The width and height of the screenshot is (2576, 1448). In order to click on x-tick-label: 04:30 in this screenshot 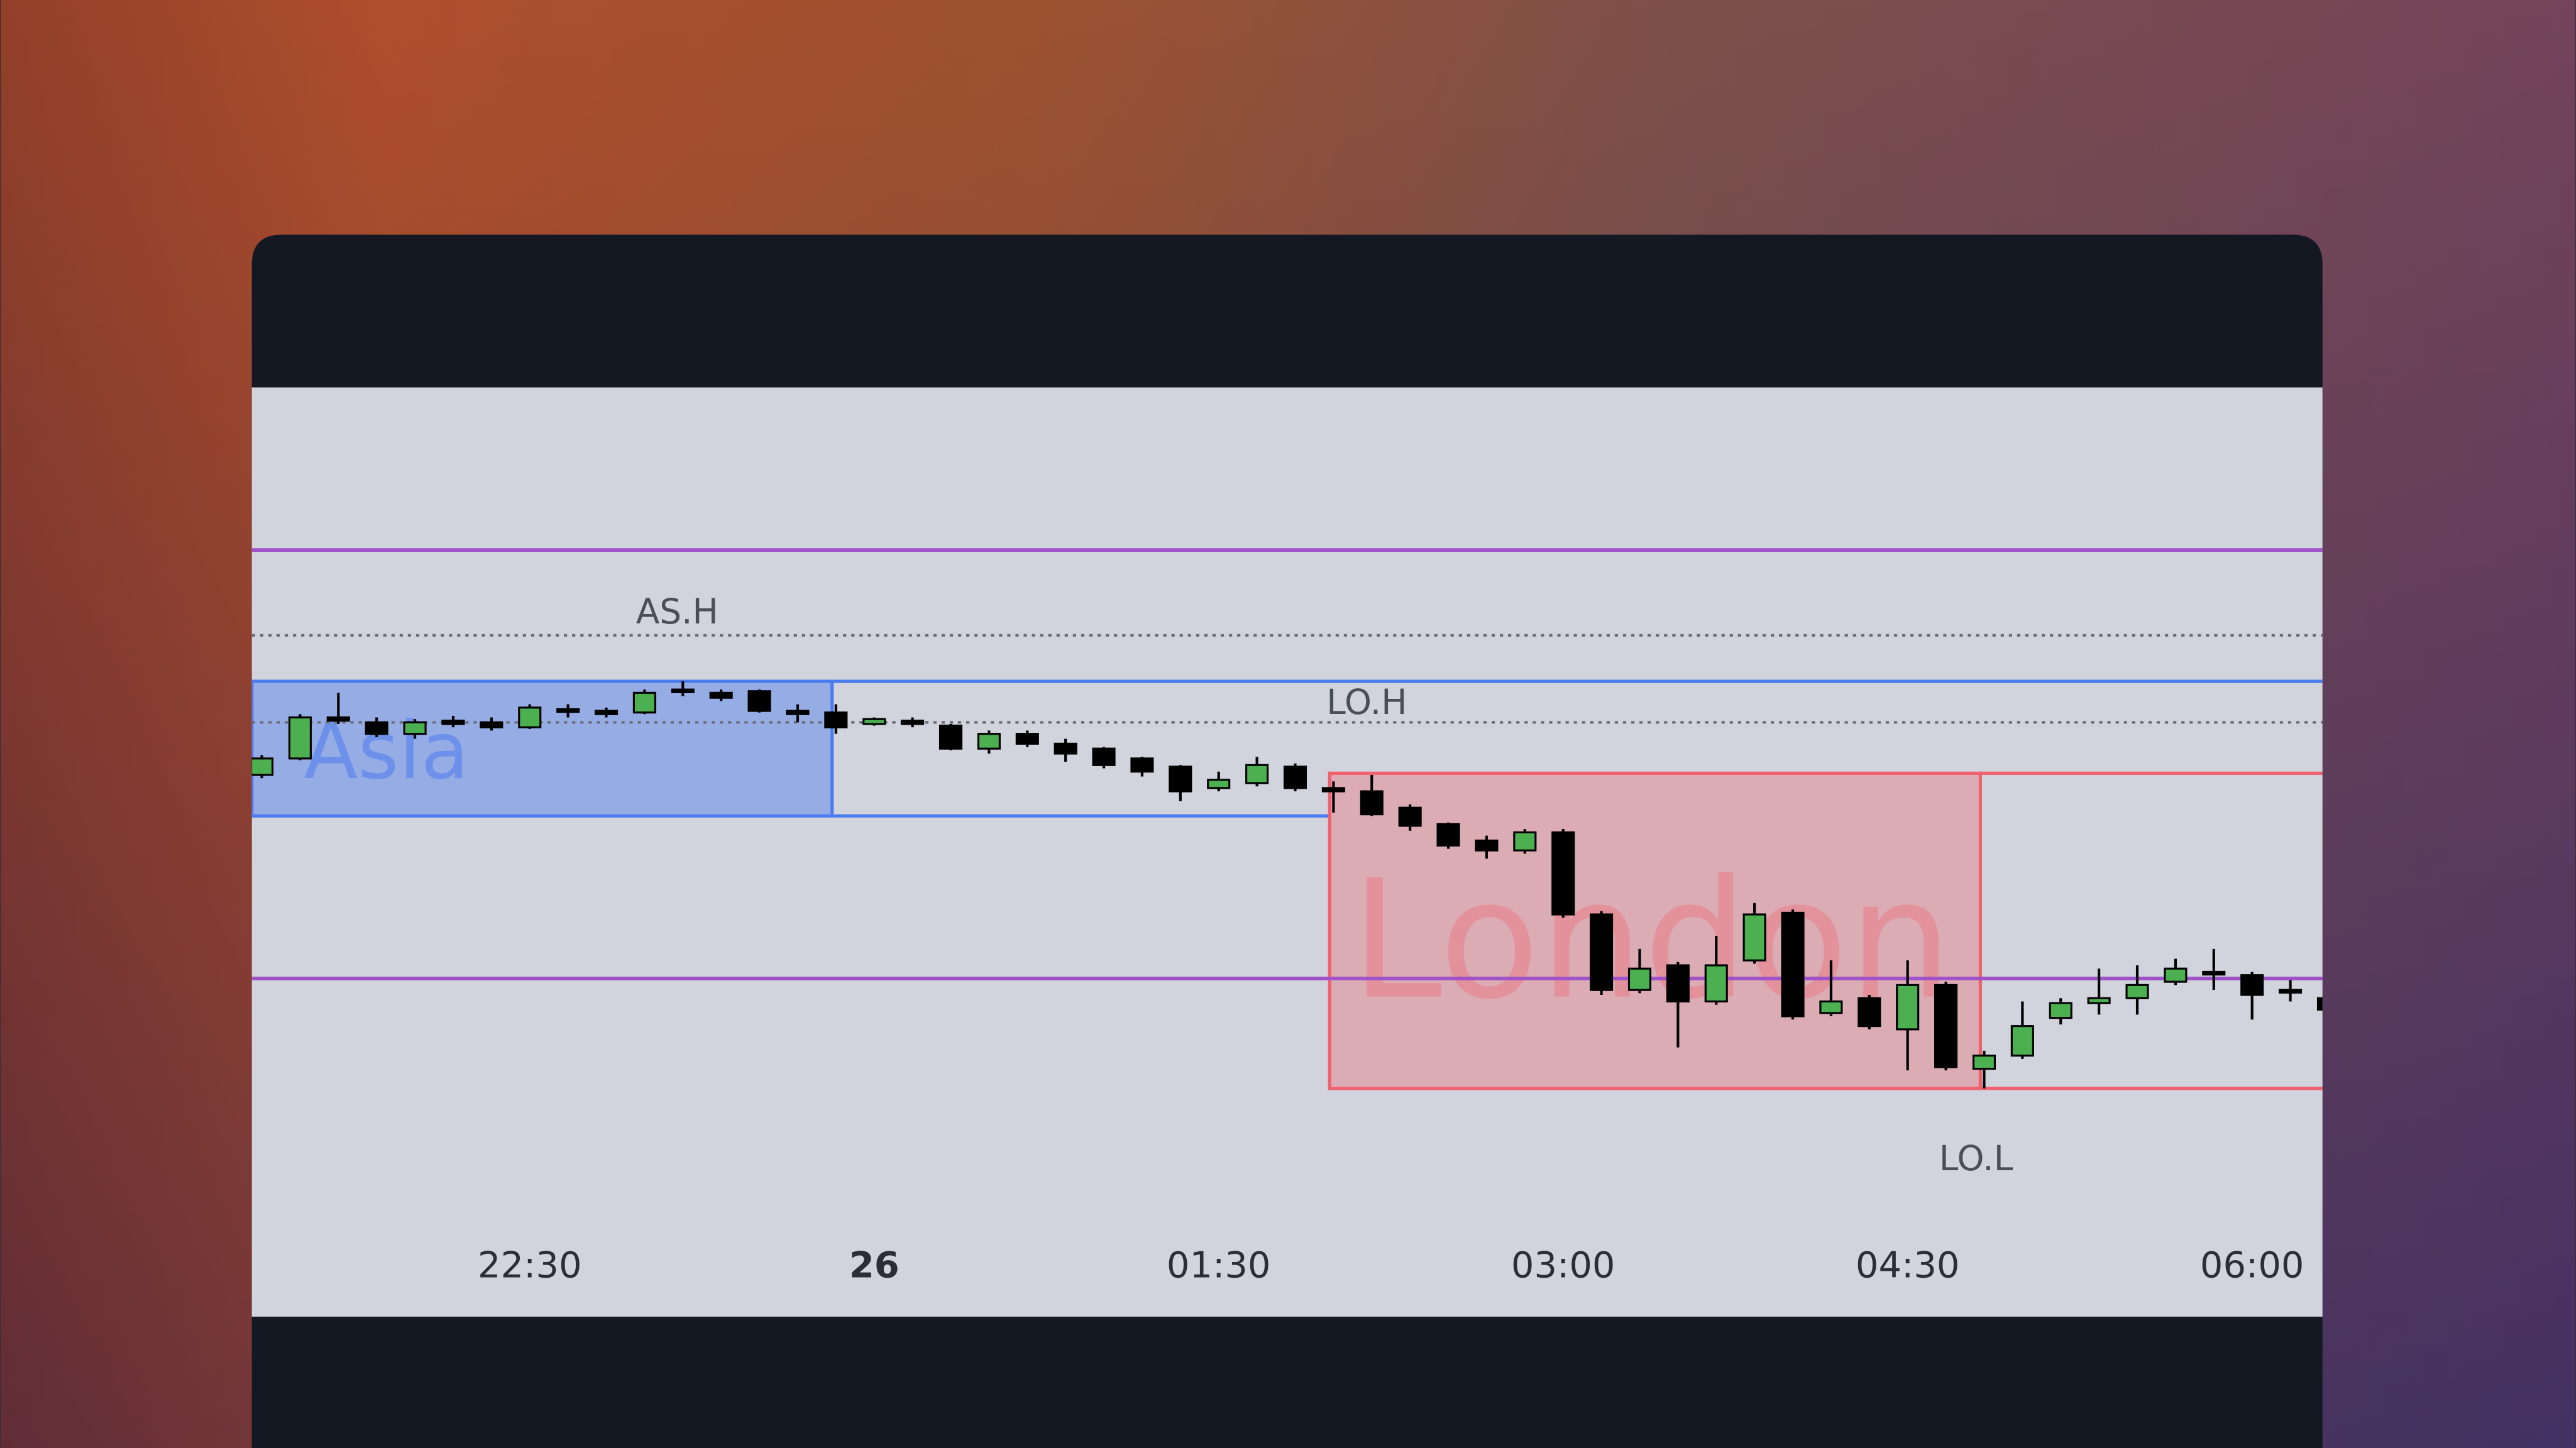, I will do `click(1908, 1265)`.